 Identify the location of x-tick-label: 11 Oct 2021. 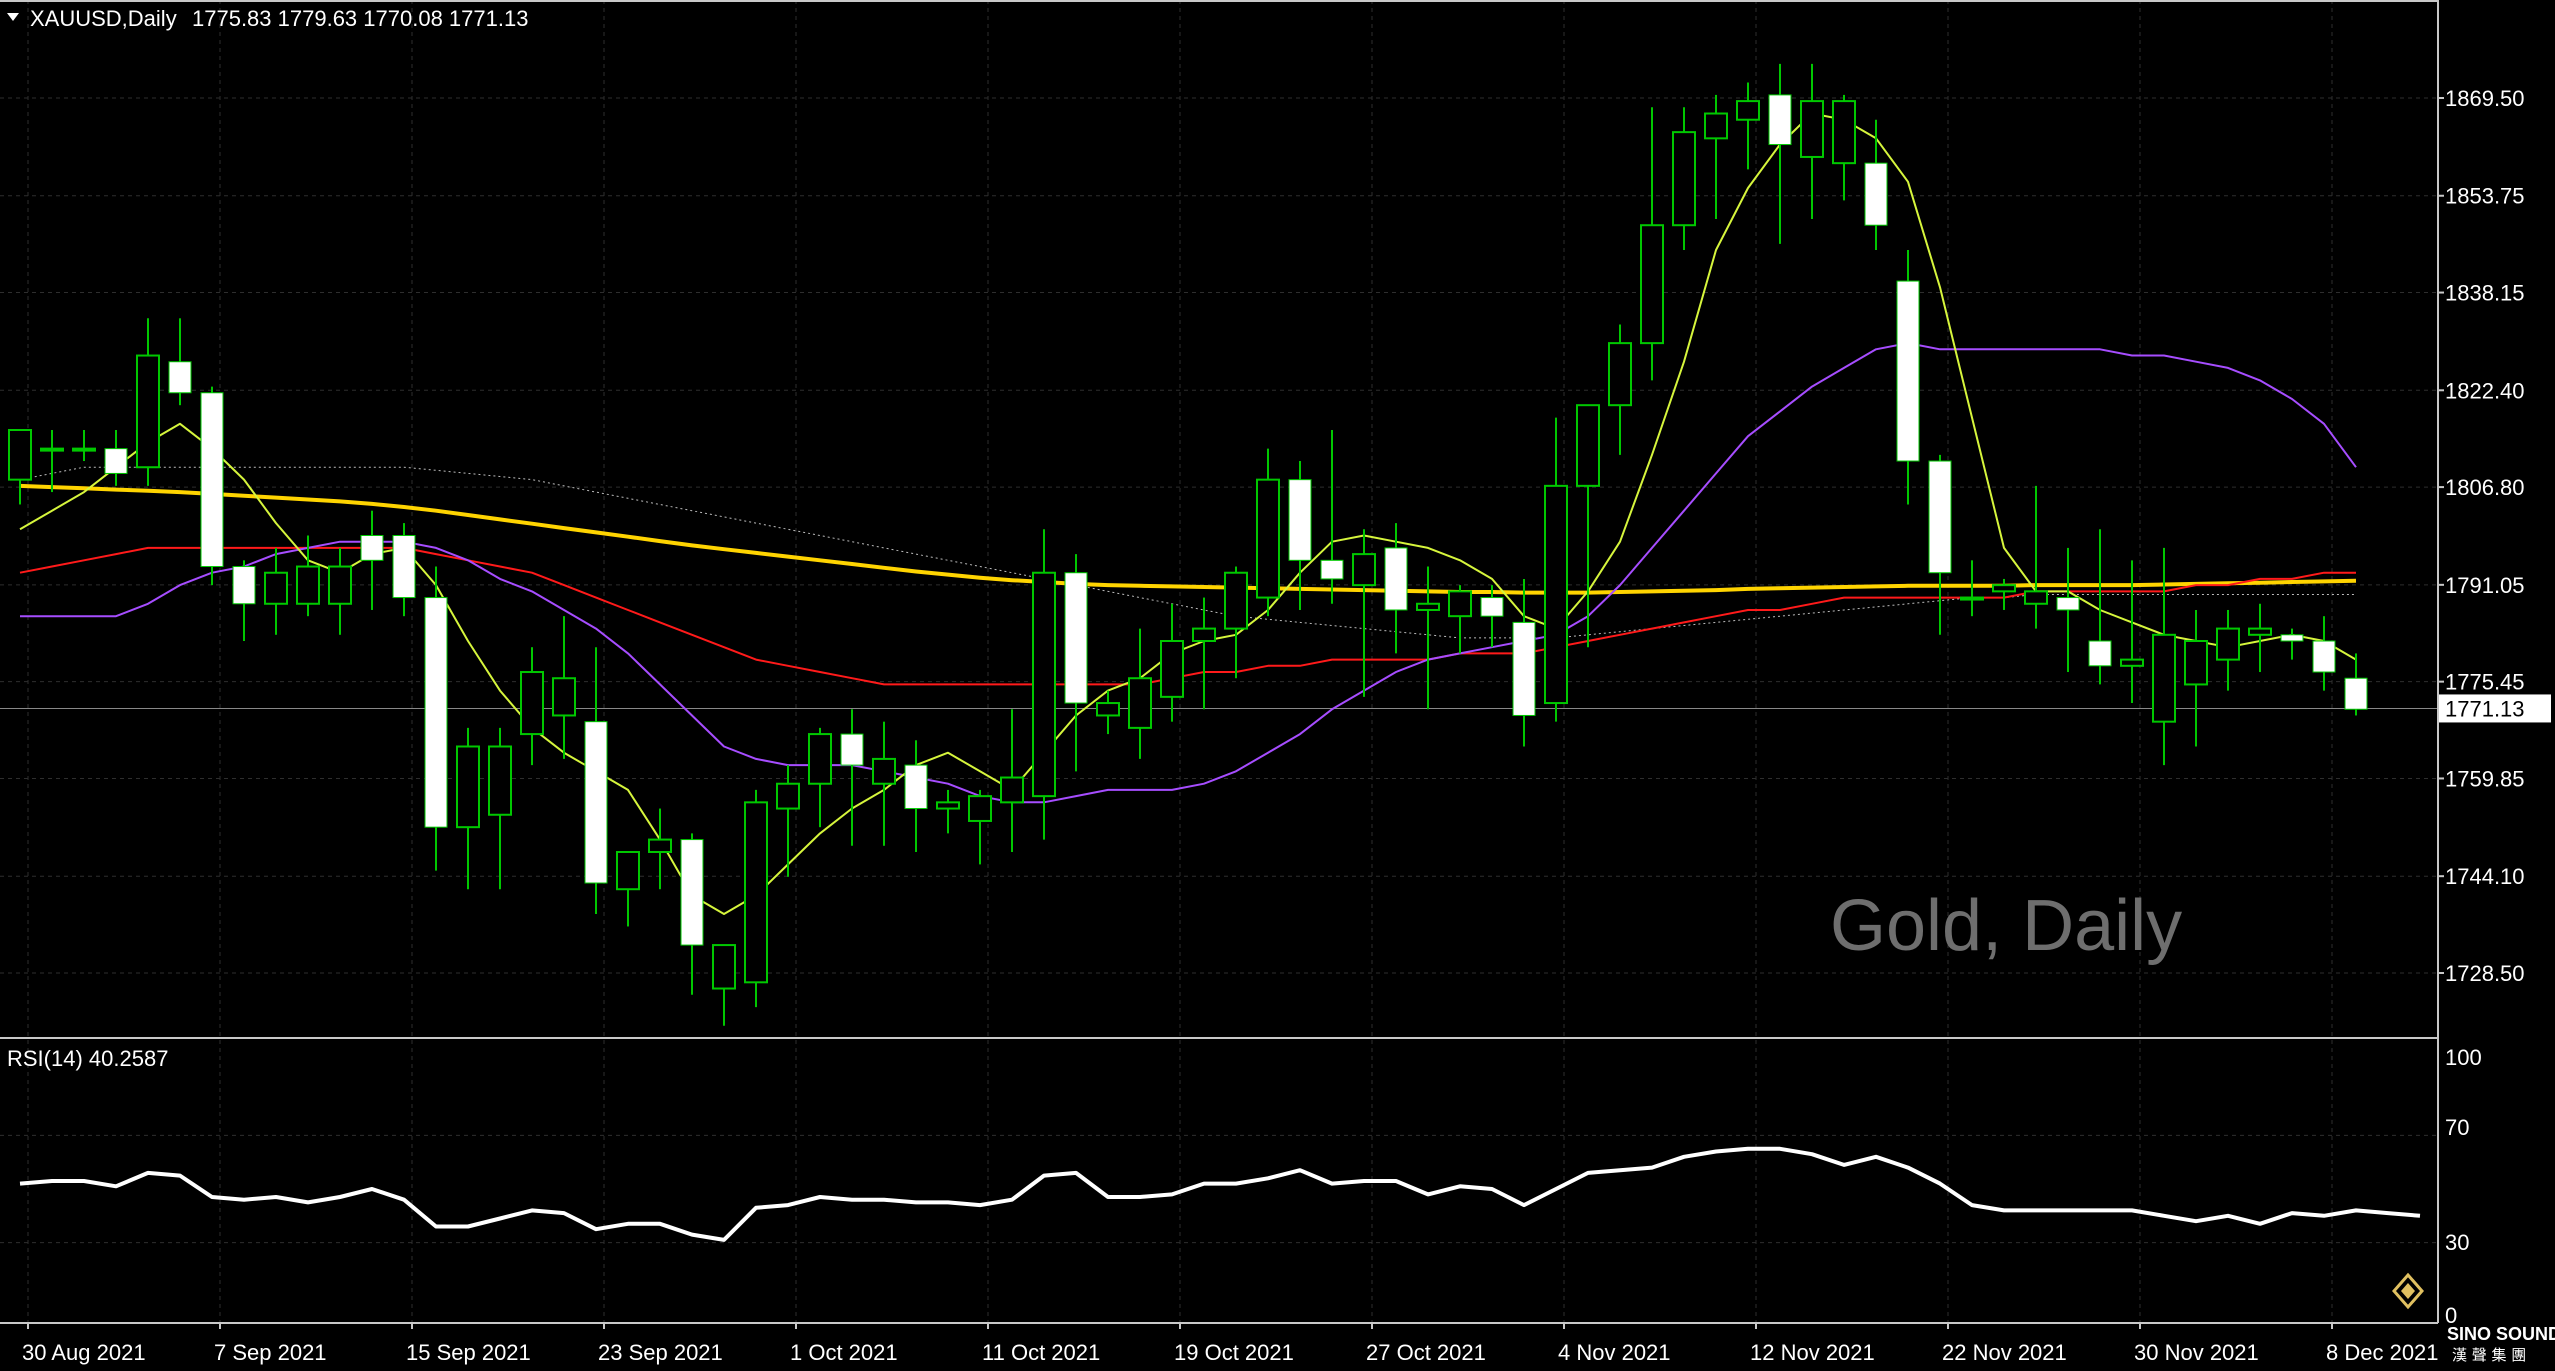
(1041, 1352).